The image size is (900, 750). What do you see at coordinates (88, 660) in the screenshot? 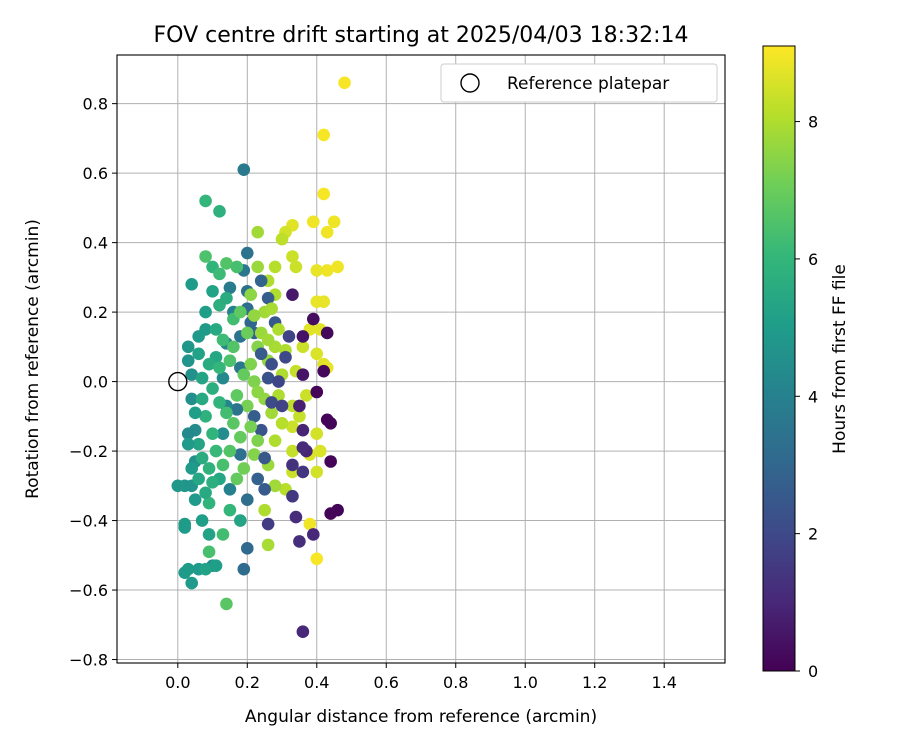
I see `y-tick-label: −0.8` at bounding box center [88, 660].